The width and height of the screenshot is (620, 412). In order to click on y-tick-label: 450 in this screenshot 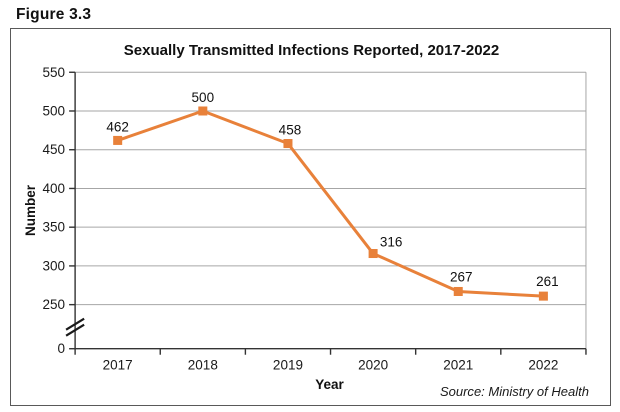, I will do `click(54, 149)`.